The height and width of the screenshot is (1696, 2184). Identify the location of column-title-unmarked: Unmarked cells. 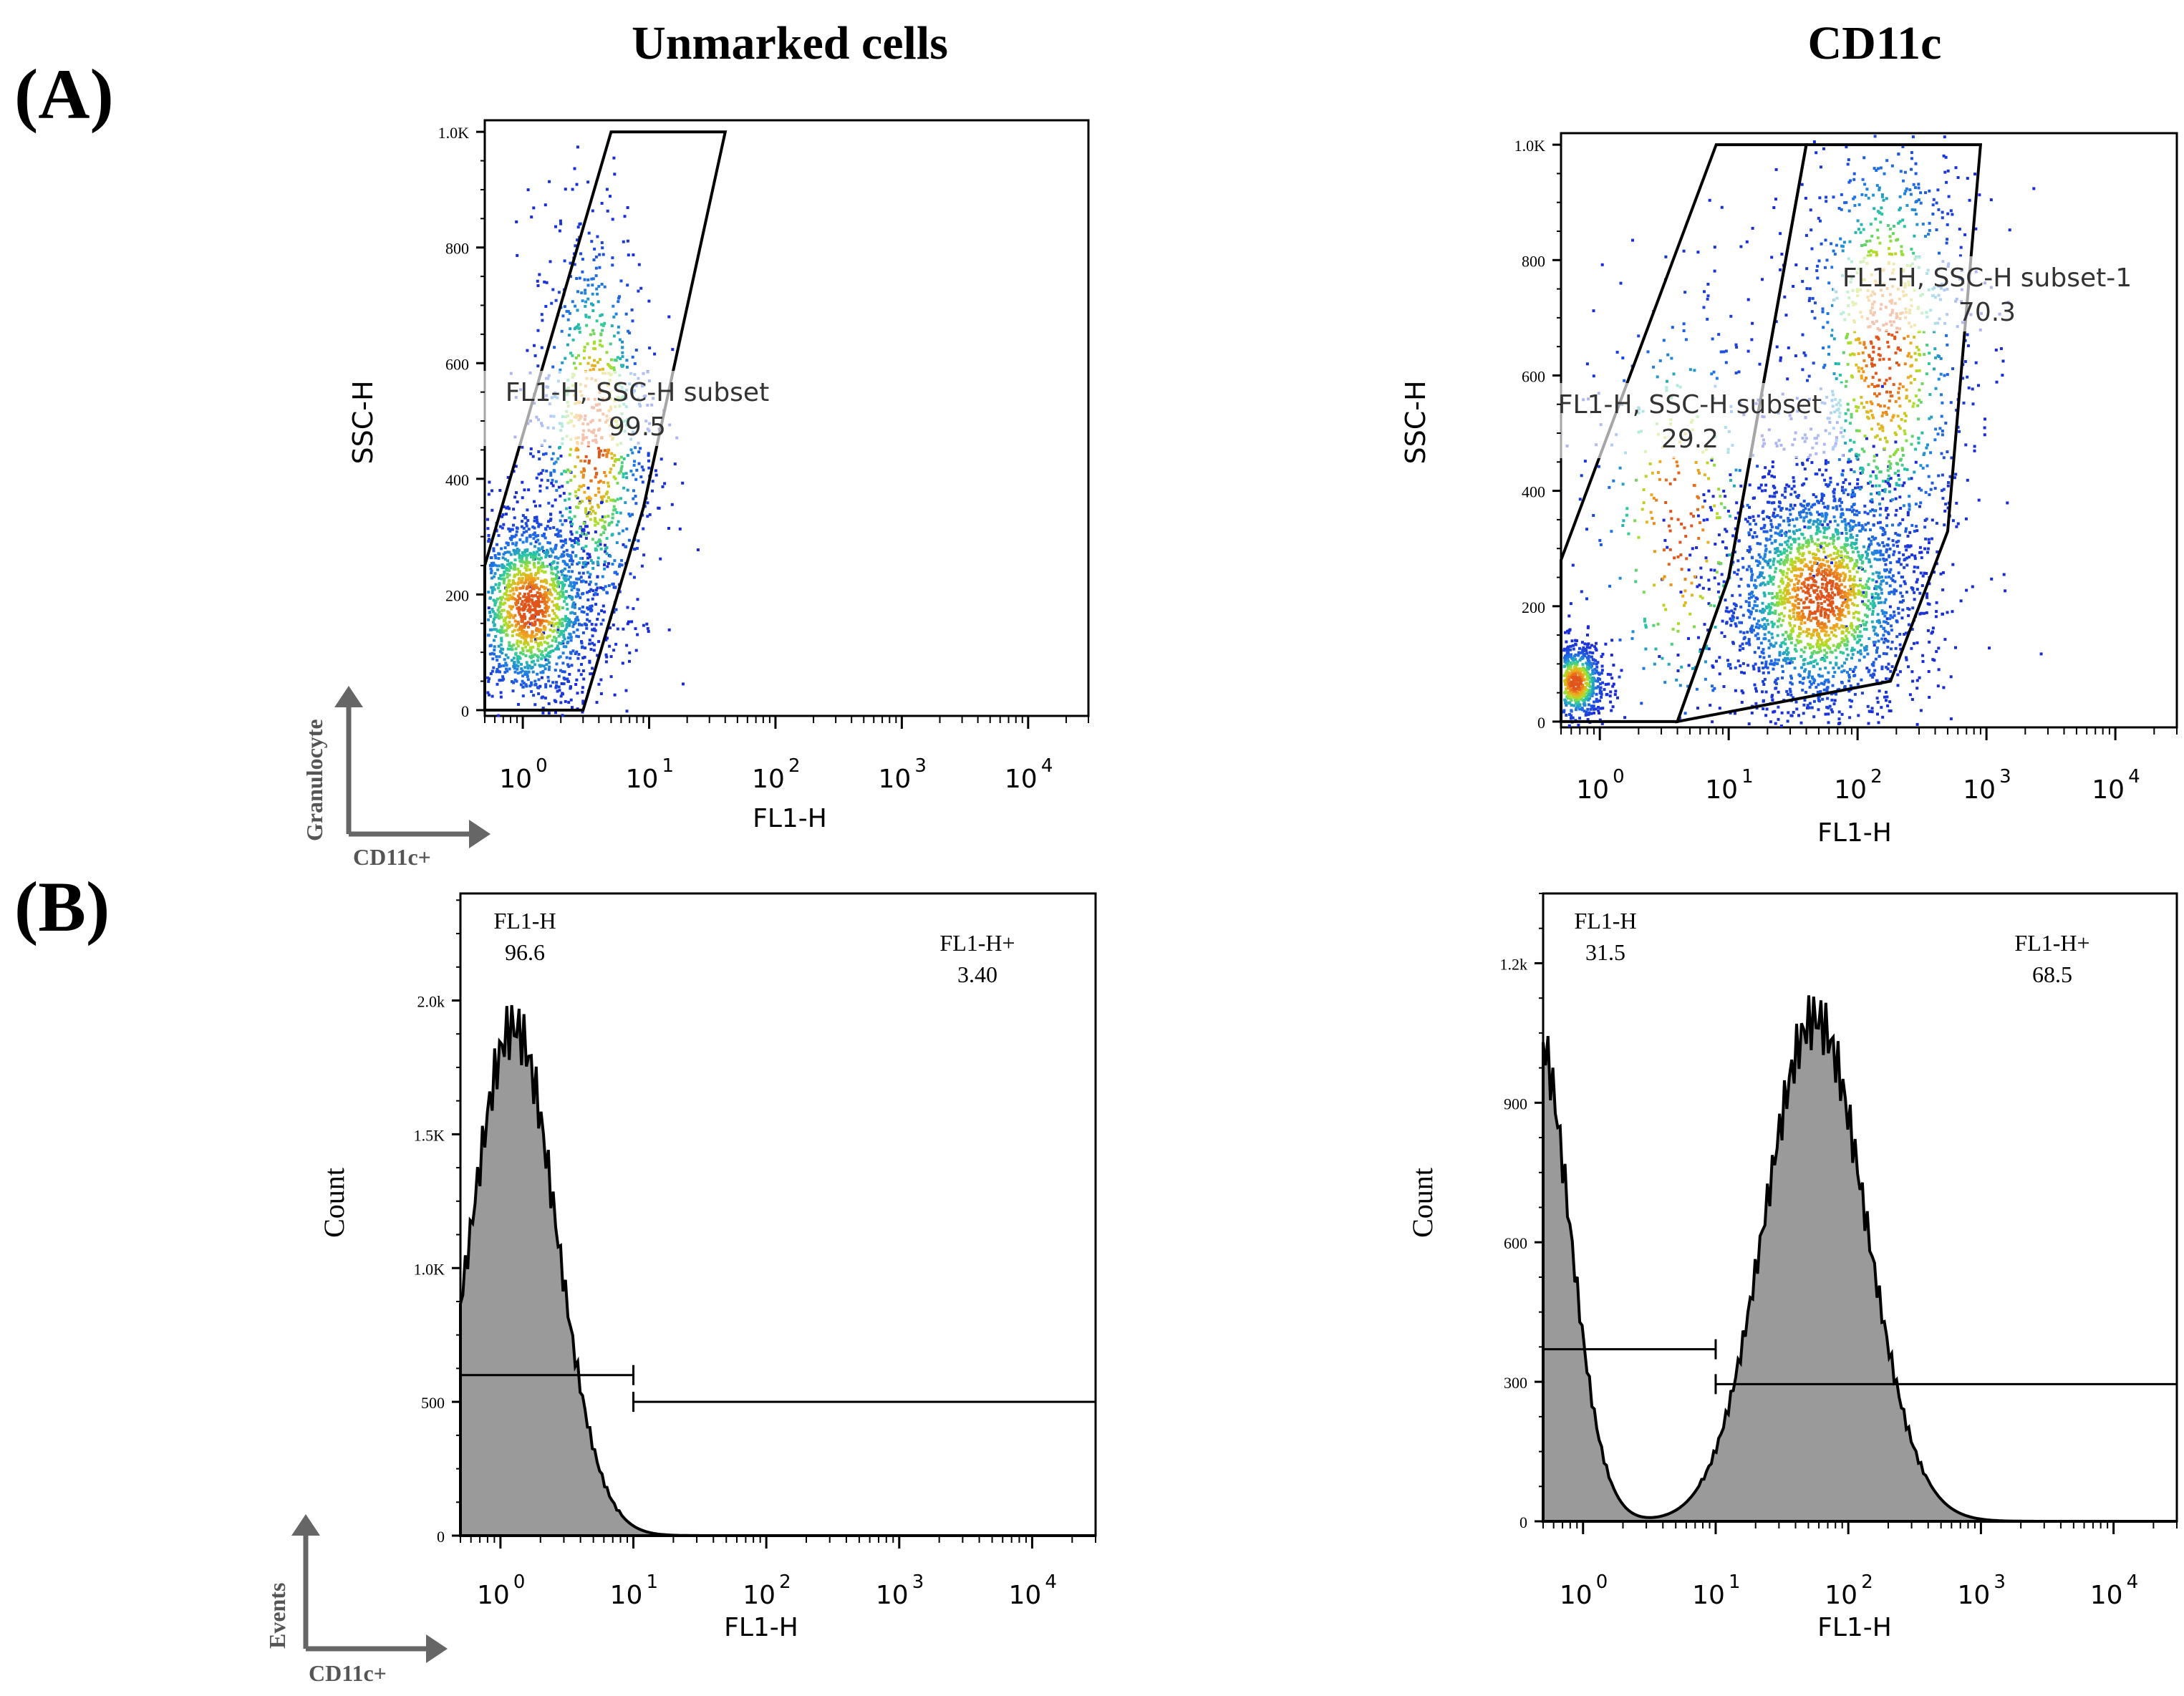
(790, 43).